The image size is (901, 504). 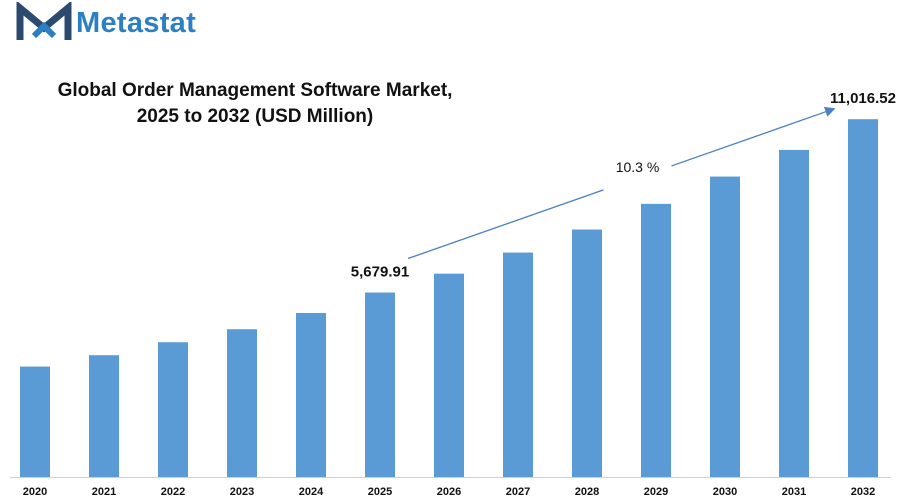 I want to click on x-tick-label-2028: 2028, so click(x=587, y=492).